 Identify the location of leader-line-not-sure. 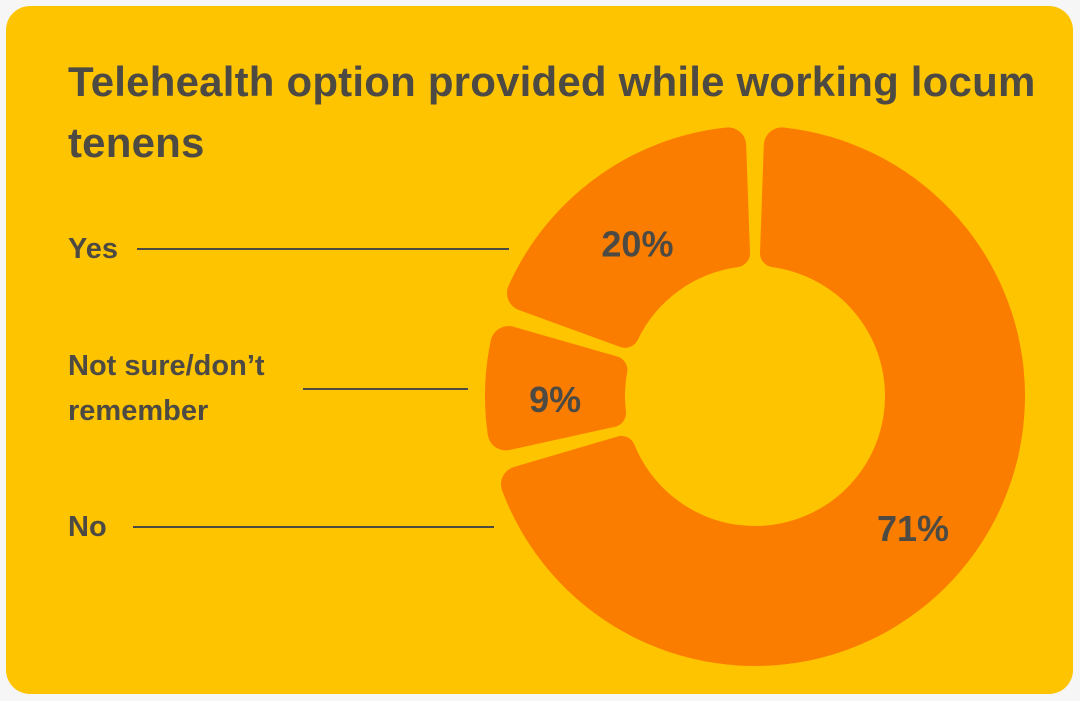
(385, 389).